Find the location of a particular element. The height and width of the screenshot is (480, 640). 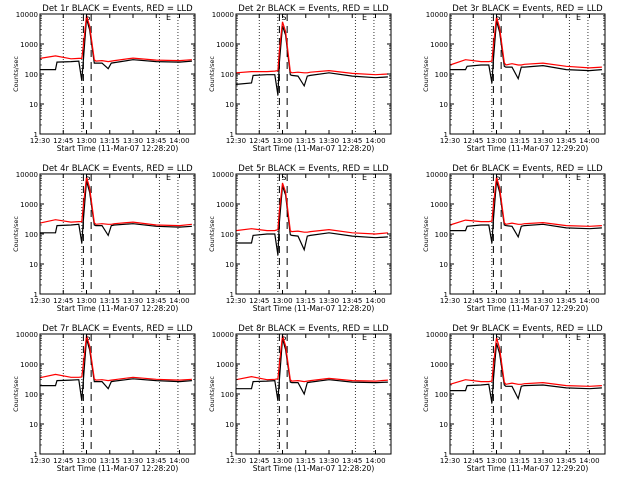

chart-title: Det 3r BLACK = Events, RED = LLD is located at coordinates (527, 9).